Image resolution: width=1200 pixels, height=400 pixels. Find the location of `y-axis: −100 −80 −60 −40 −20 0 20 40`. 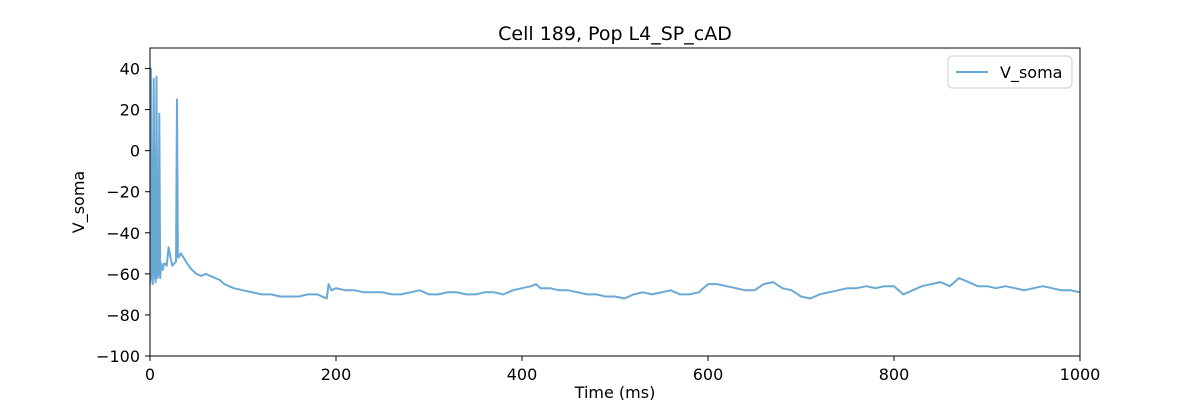

y-axis: −100 −80 −60 −40 −20 0 20 40 is located at coordinates (123, 213).